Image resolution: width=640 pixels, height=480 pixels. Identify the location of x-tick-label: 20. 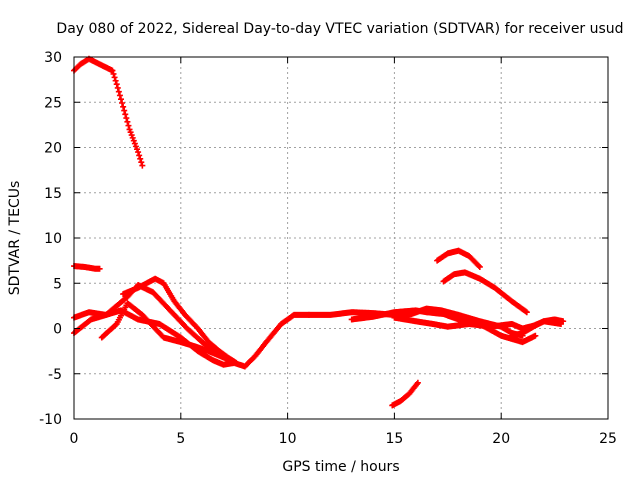
(501, 439).